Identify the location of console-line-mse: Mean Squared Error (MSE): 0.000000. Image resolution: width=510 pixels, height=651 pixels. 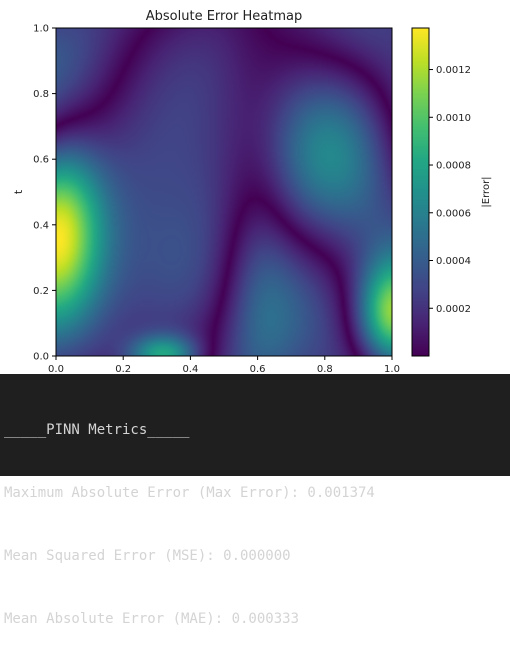
(147, 556).